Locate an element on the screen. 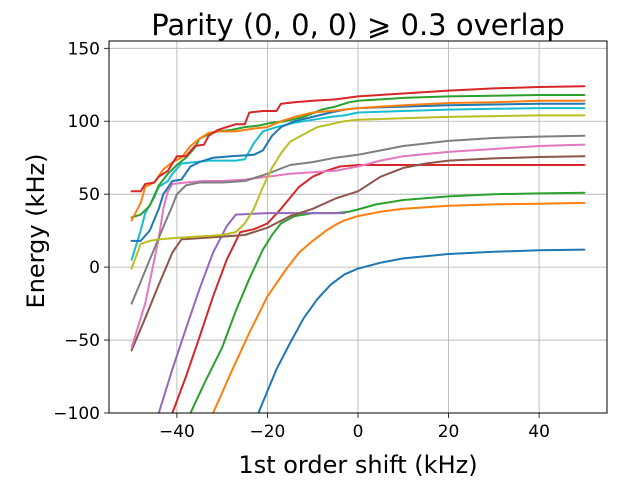 This screenshot has width=620, height=487. x-tick-label: 20 is located at coordinates (449, 432).